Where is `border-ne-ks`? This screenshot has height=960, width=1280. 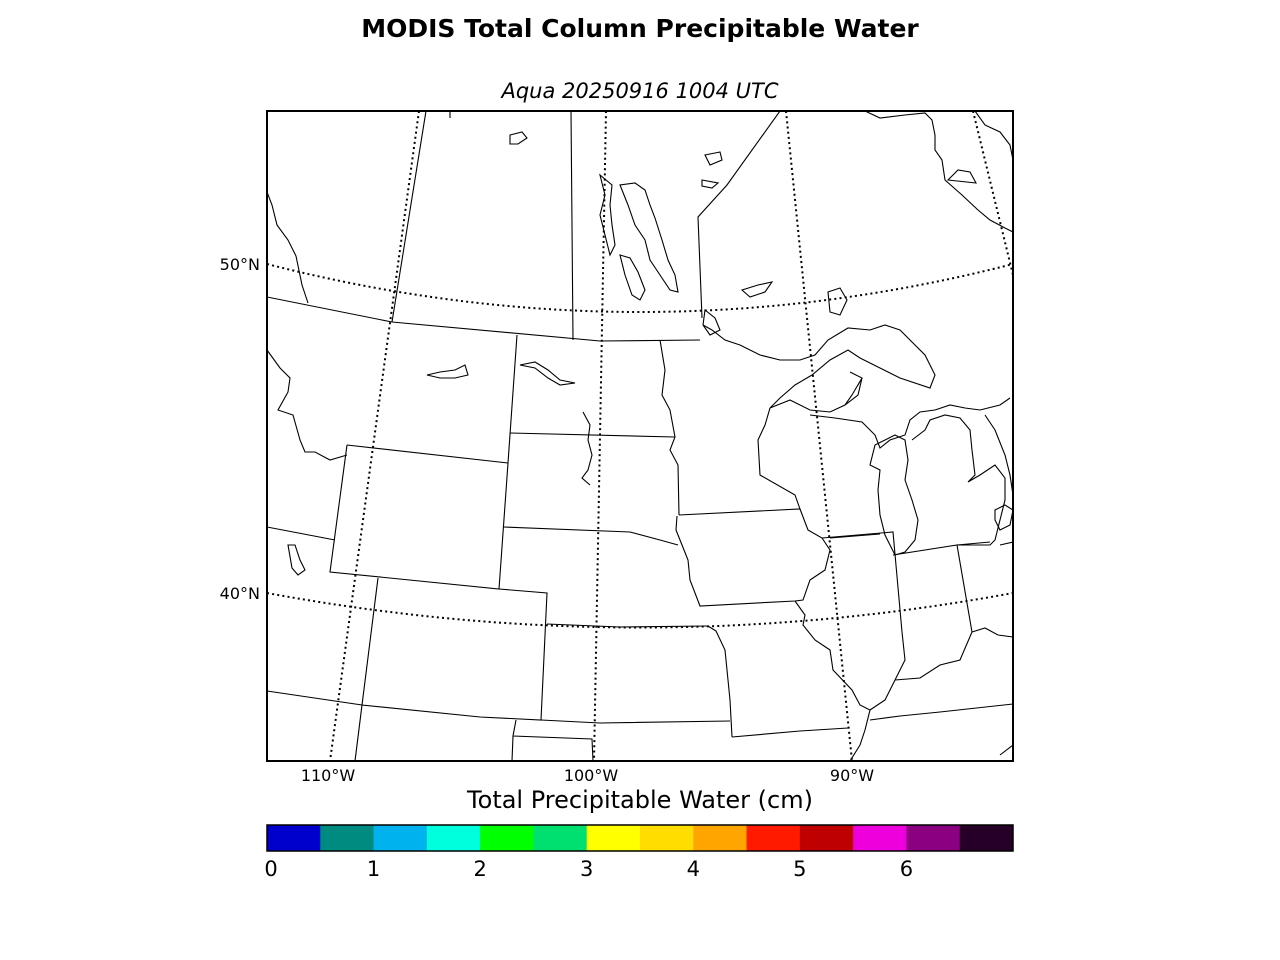 border-ne-ks is located at coordinates (627, 625).